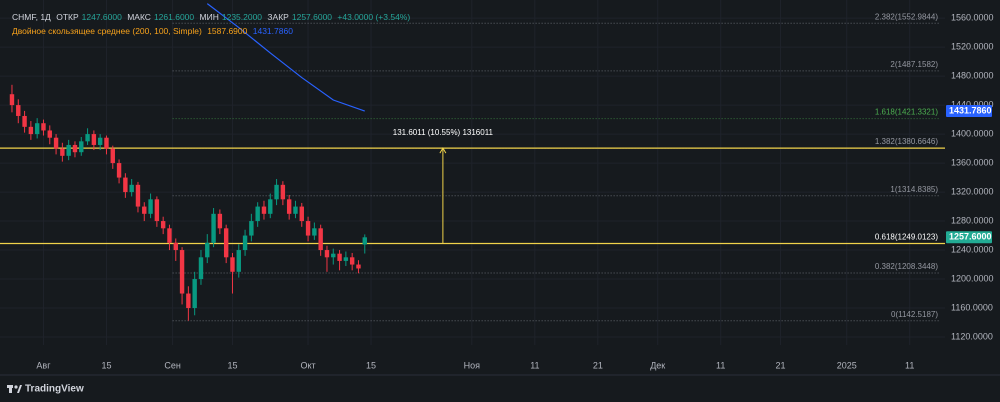 The image size is (1000, 402). I want to click on y-tick-label: 1240.0000, so click(972, 249).